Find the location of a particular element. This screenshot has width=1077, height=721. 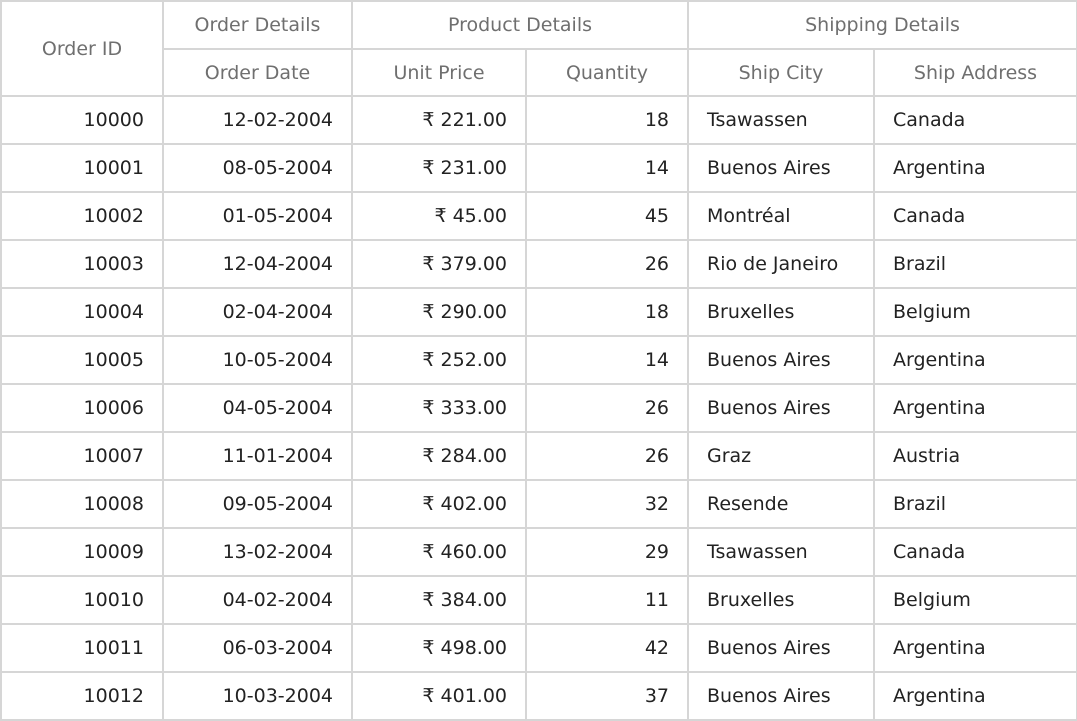

cell-quantity: 32 is located at coordinates (607, 504).